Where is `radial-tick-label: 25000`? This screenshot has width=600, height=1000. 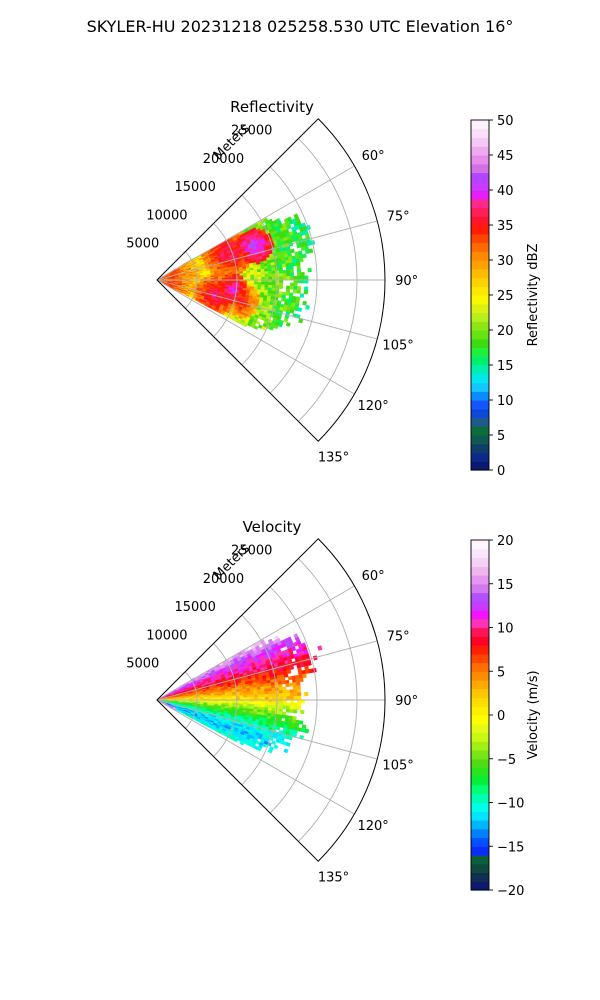 radial-tick-label: 25000 is located at coordinates (251, 551).